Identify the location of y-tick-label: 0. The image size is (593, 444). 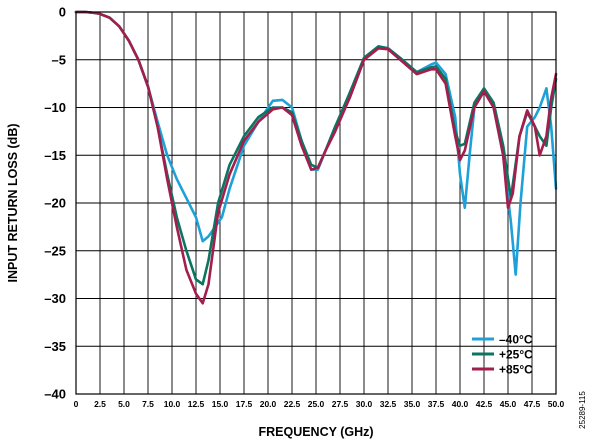
(62, 12).